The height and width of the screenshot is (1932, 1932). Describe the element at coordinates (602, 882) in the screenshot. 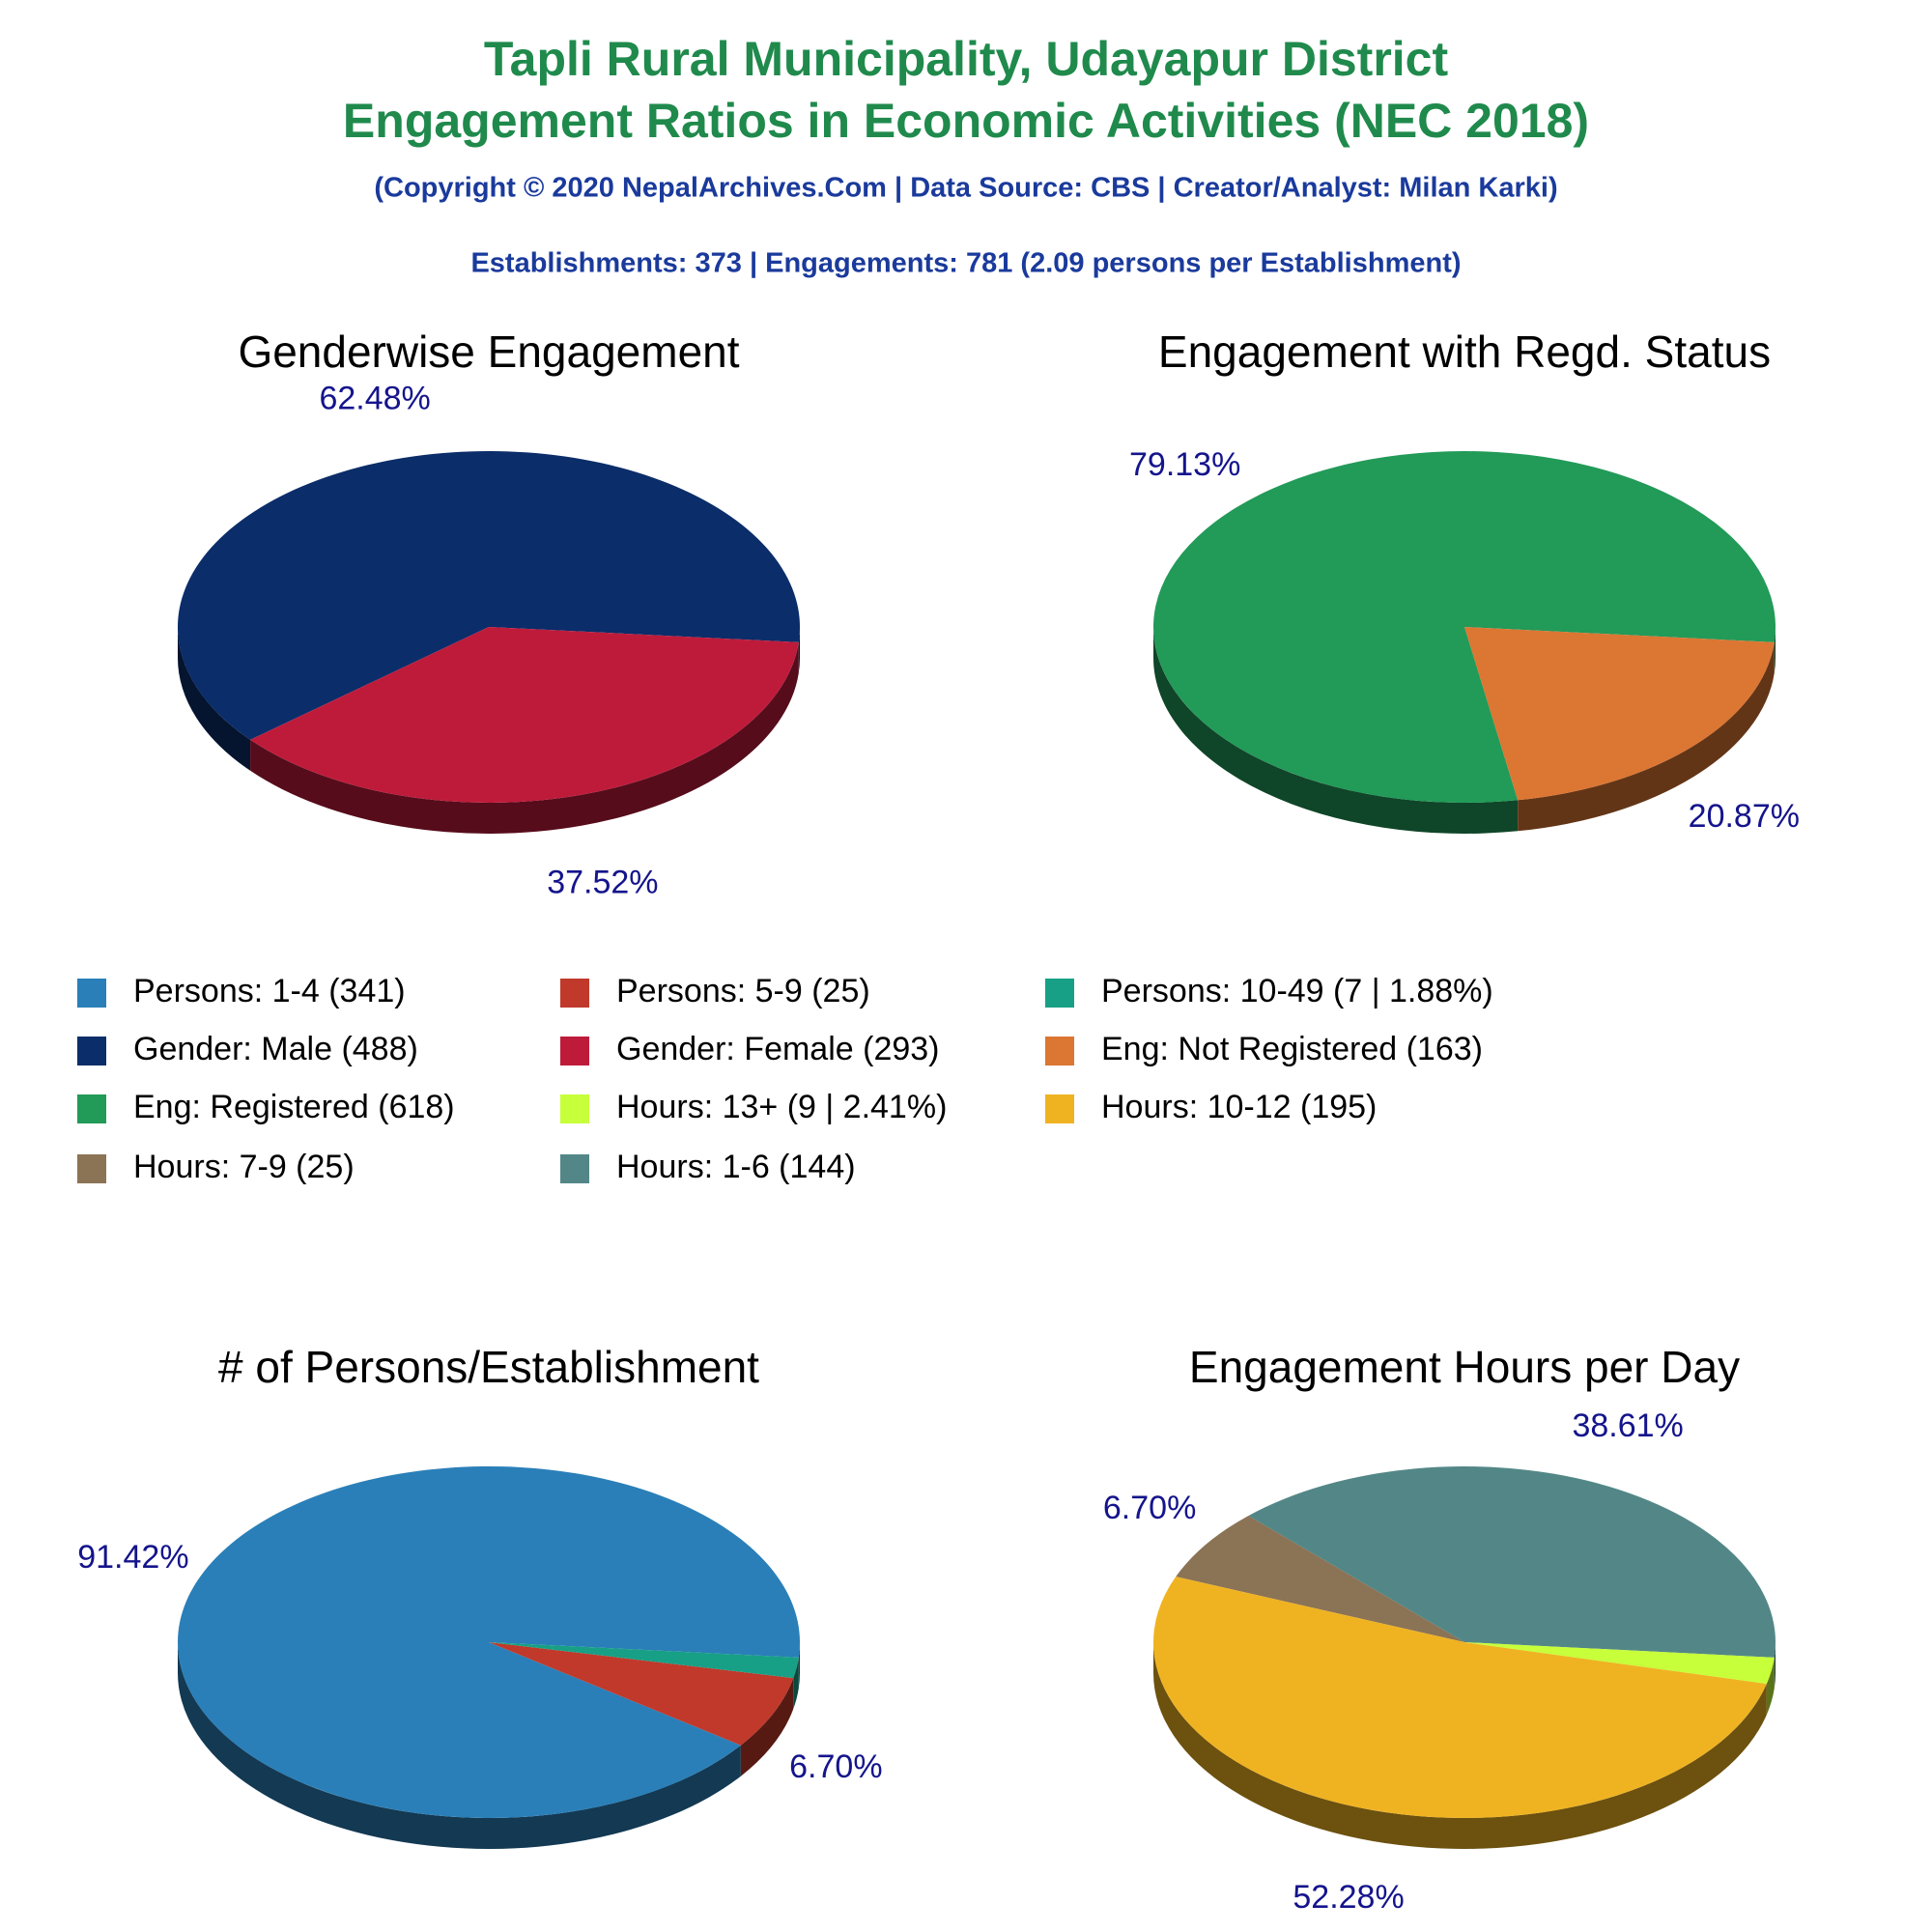

I see `value-label: 37.52%` at that location.